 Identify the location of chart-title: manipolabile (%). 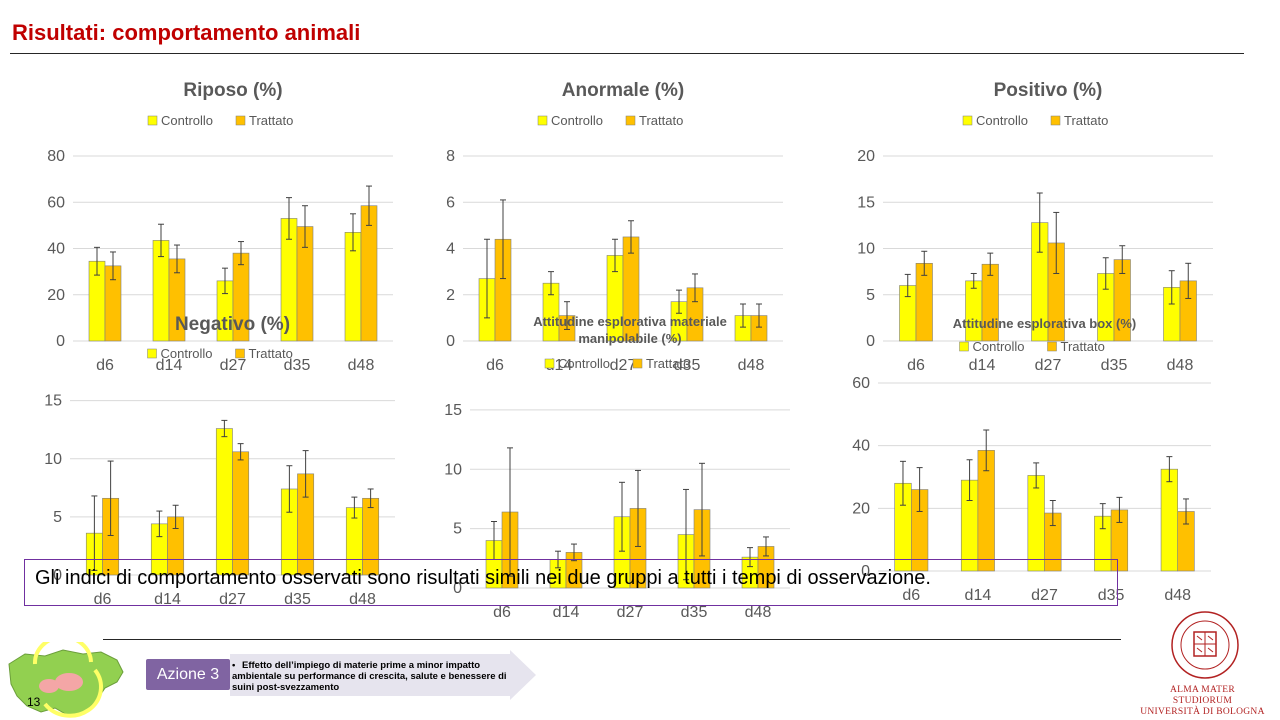
(629, 338).